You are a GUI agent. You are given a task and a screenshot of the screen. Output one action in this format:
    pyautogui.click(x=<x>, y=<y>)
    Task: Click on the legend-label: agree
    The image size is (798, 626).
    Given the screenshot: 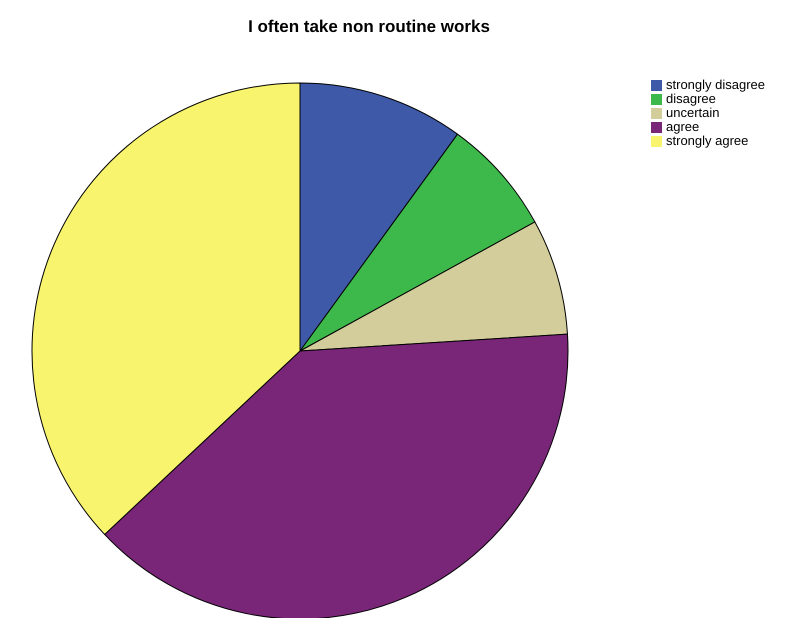 What is the action you would take?
    pyautogui.click(x=683, y=126)
    